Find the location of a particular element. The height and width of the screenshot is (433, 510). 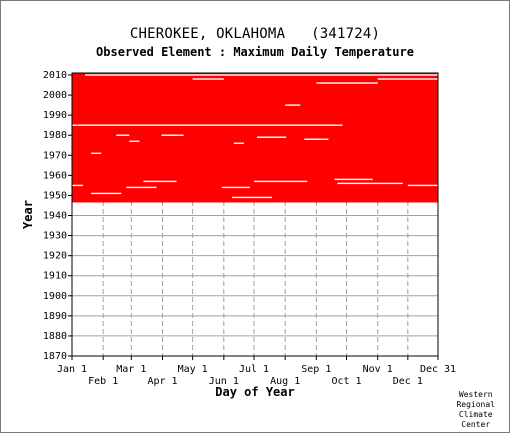

y-tick-label: 1990 is located at coordinates (55, 115).